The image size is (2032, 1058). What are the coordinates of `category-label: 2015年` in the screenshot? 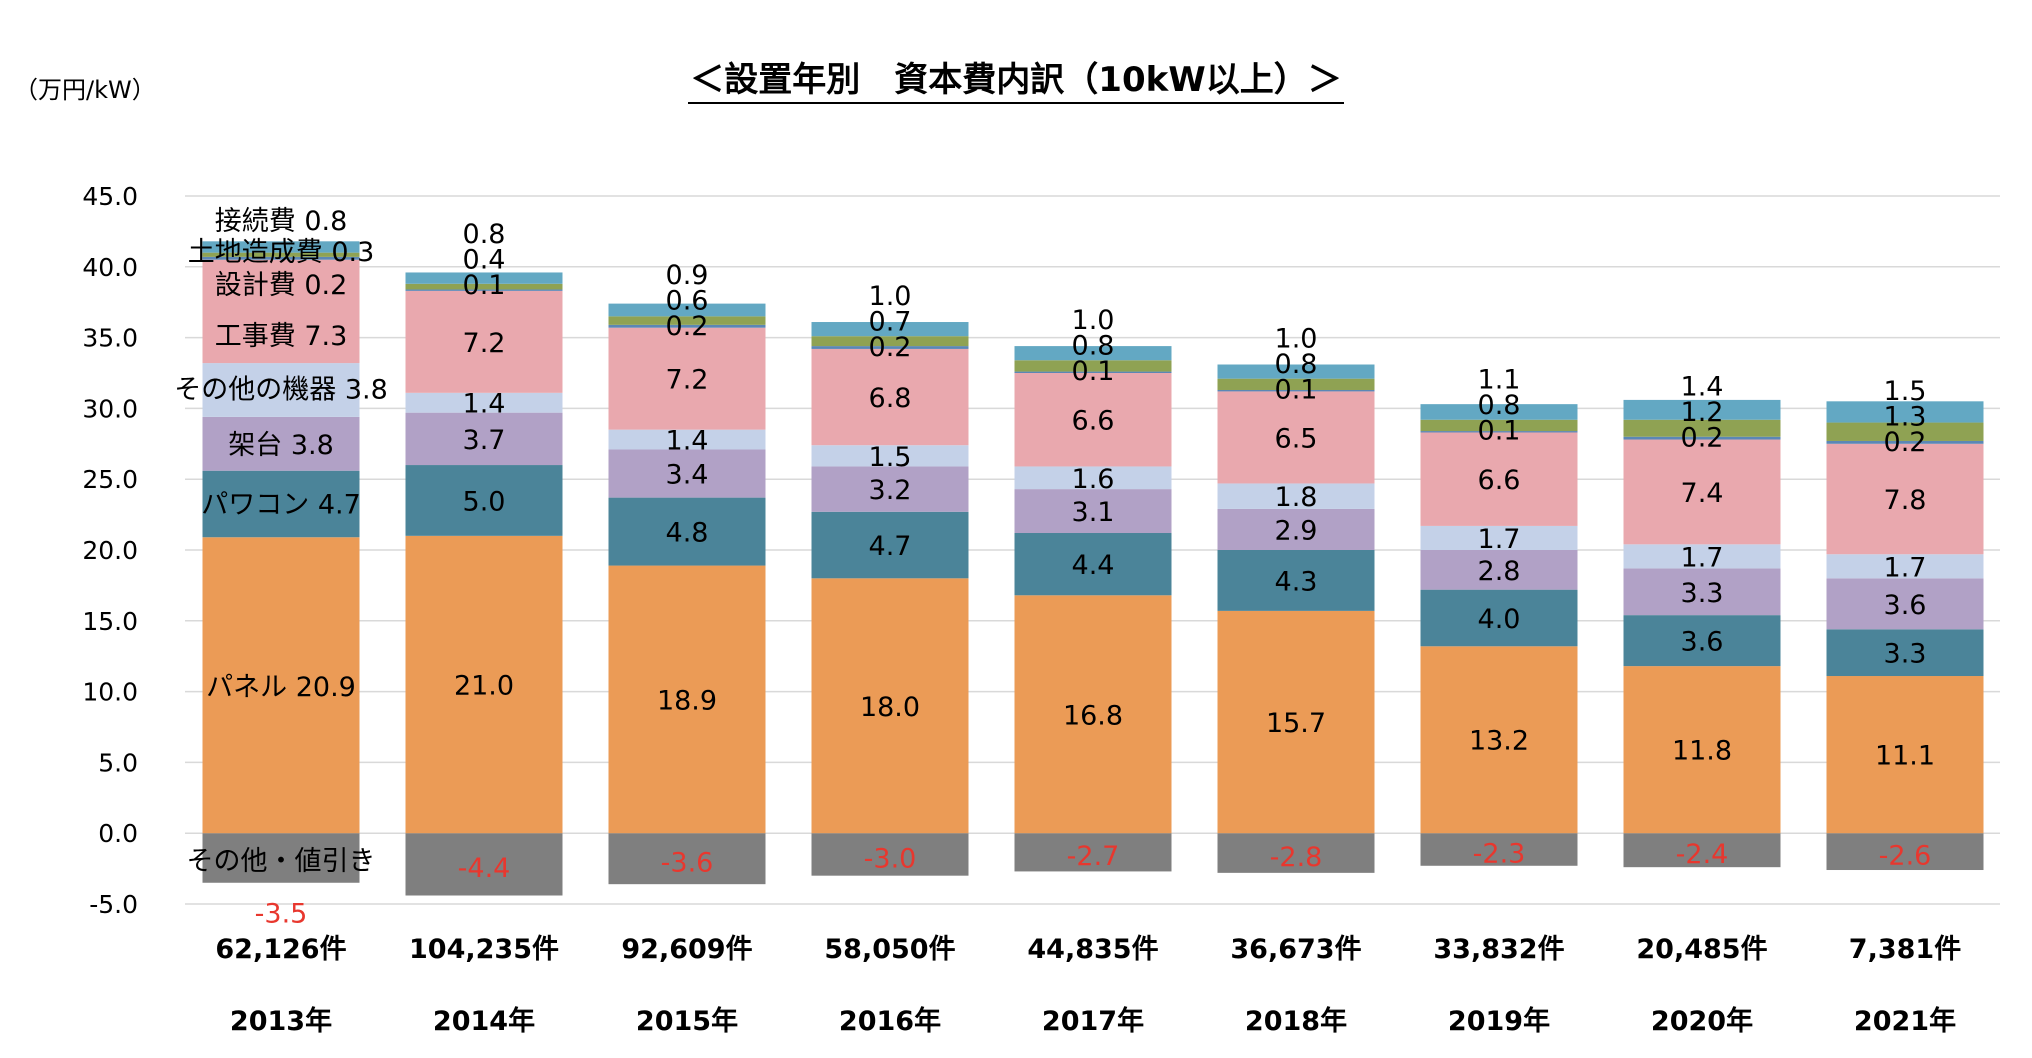 It's located at (687, 1021).